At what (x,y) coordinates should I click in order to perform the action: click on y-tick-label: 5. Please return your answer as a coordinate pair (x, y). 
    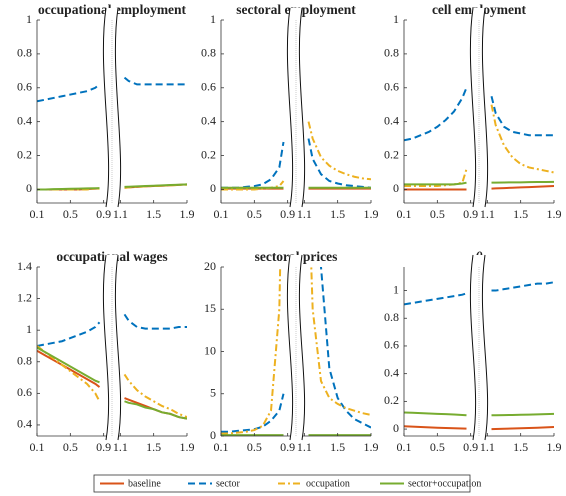
    Looking at the image, I should click on (213, 393).